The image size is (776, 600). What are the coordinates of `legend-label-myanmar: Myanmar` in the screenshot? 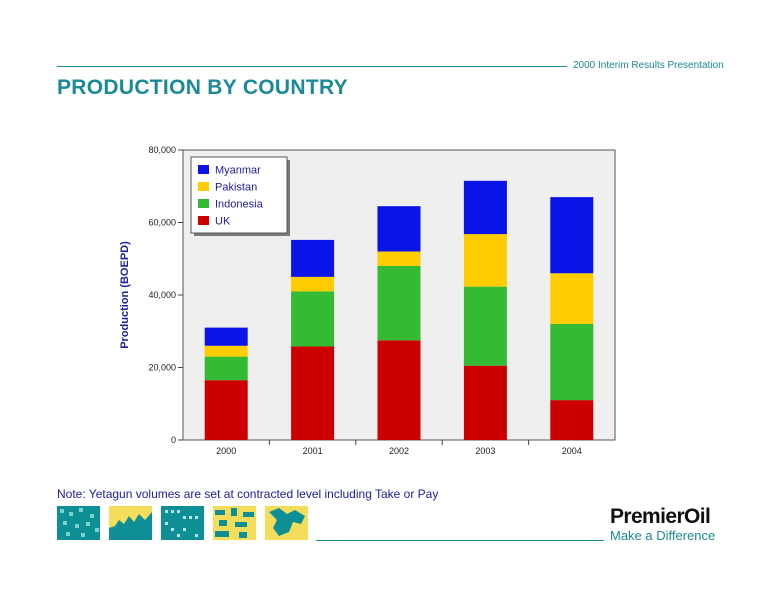 It's located at (238, 171).